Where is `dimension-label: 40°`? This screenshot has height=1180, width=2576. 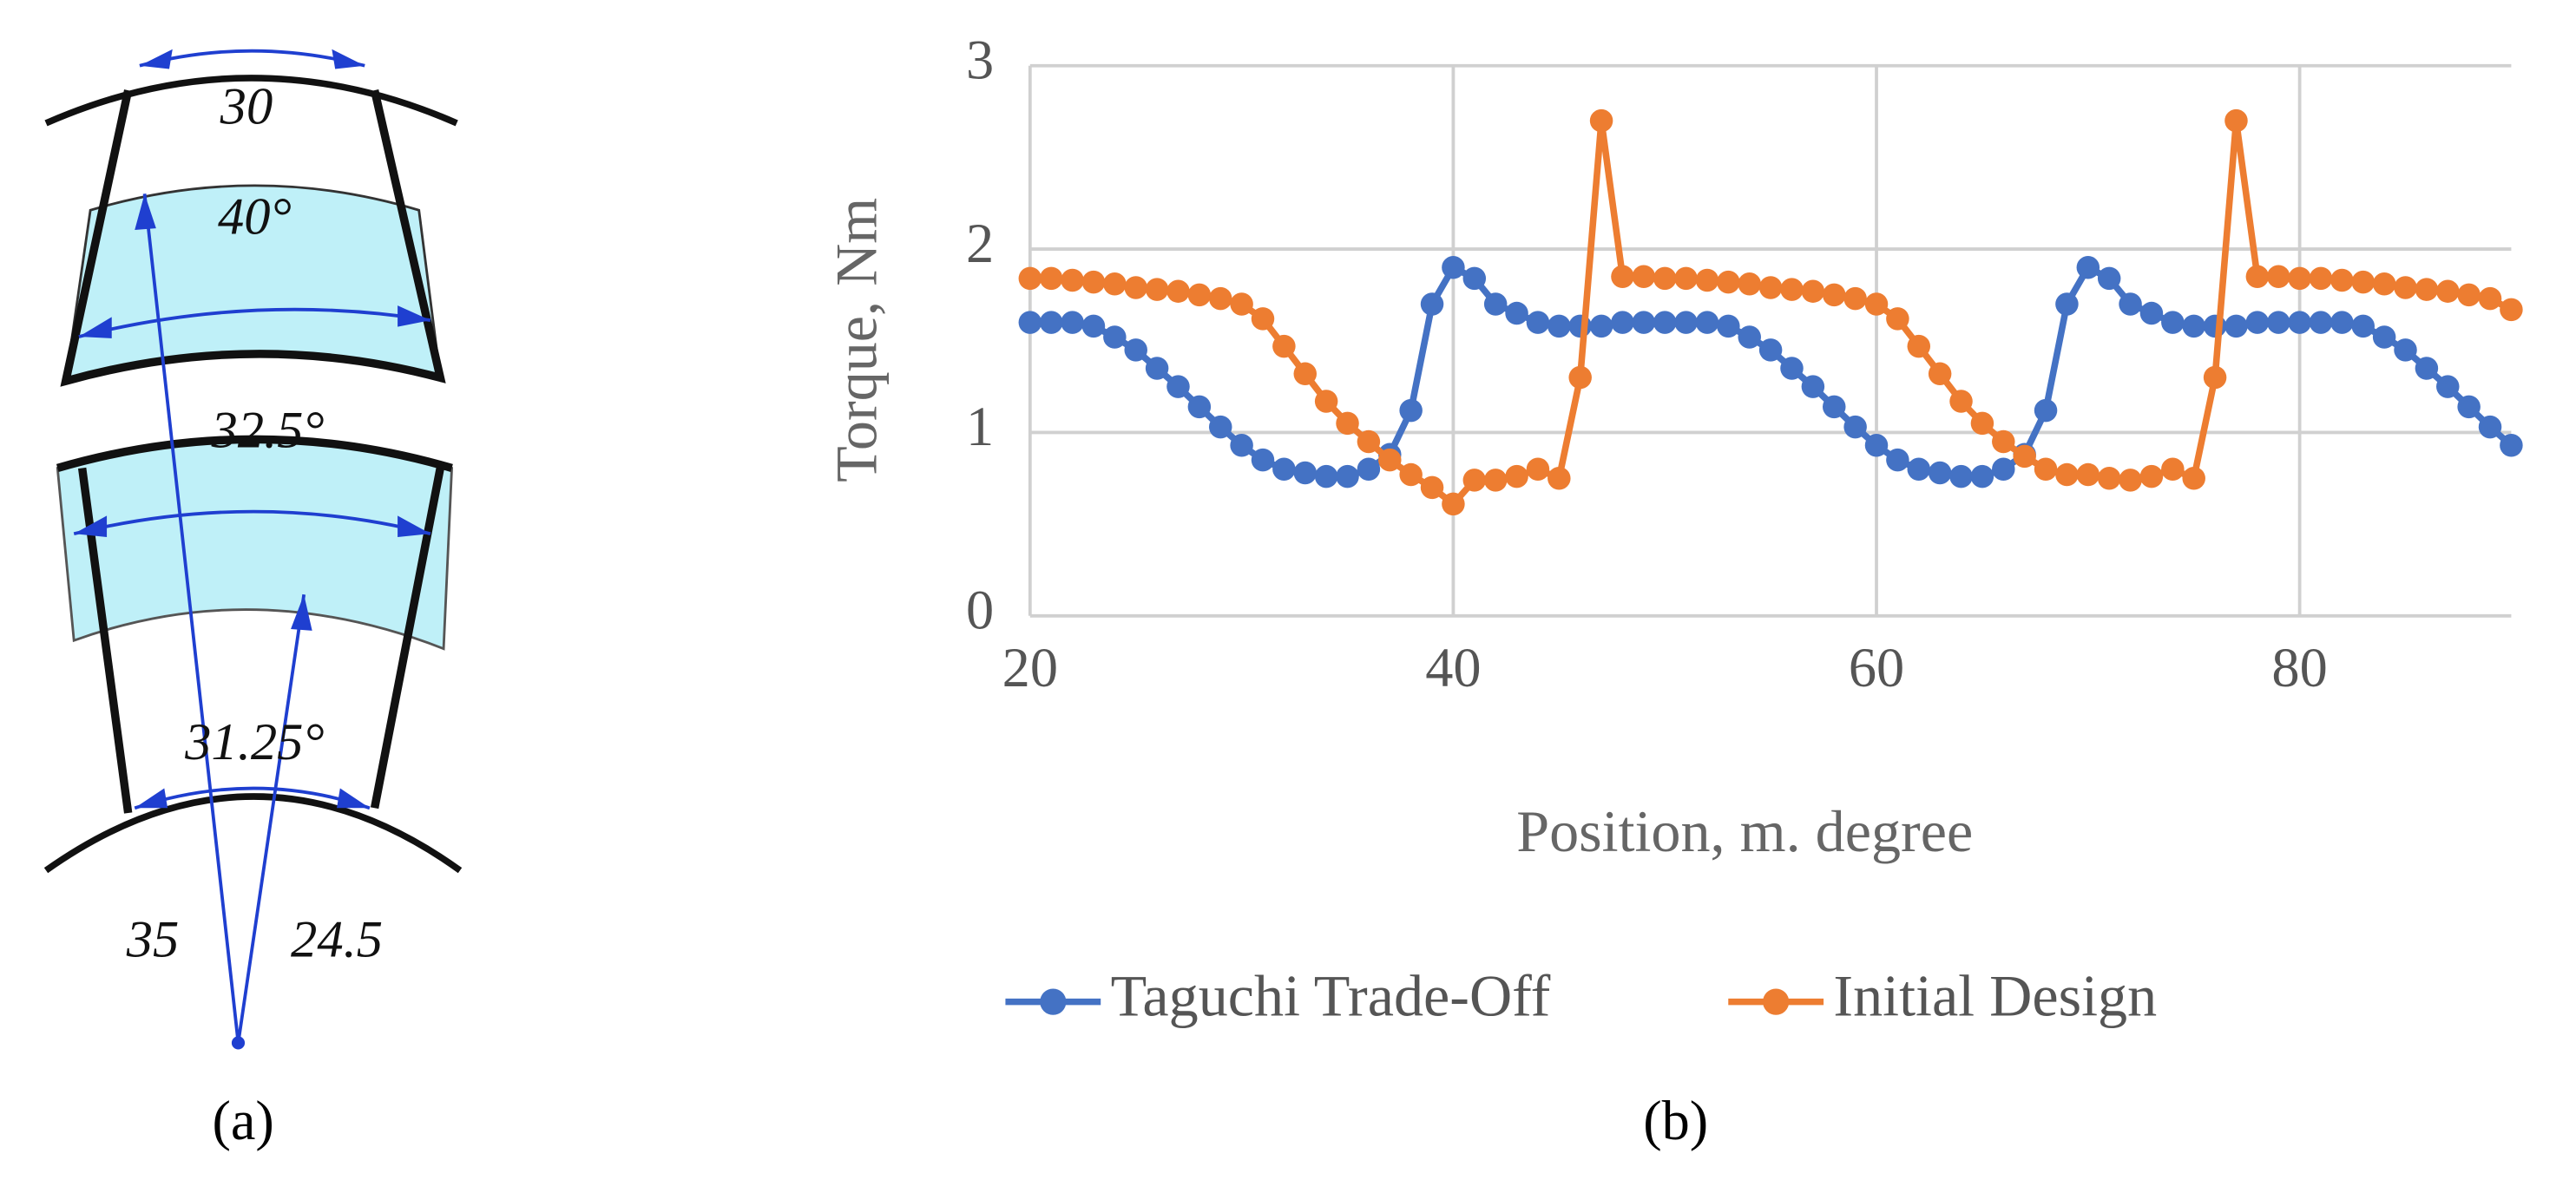
dimension-label: 40° is located at coordinates (255, 216).